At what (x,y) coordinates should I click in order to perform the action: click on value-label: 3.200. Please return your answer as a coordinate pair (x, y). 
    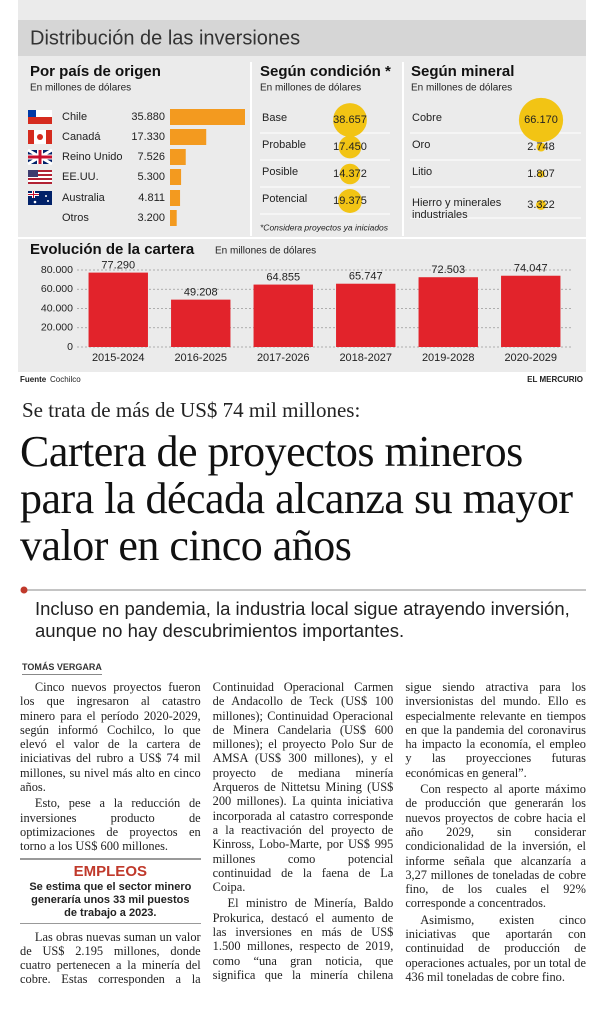
    Looking at the image, I should click on (151, 218).